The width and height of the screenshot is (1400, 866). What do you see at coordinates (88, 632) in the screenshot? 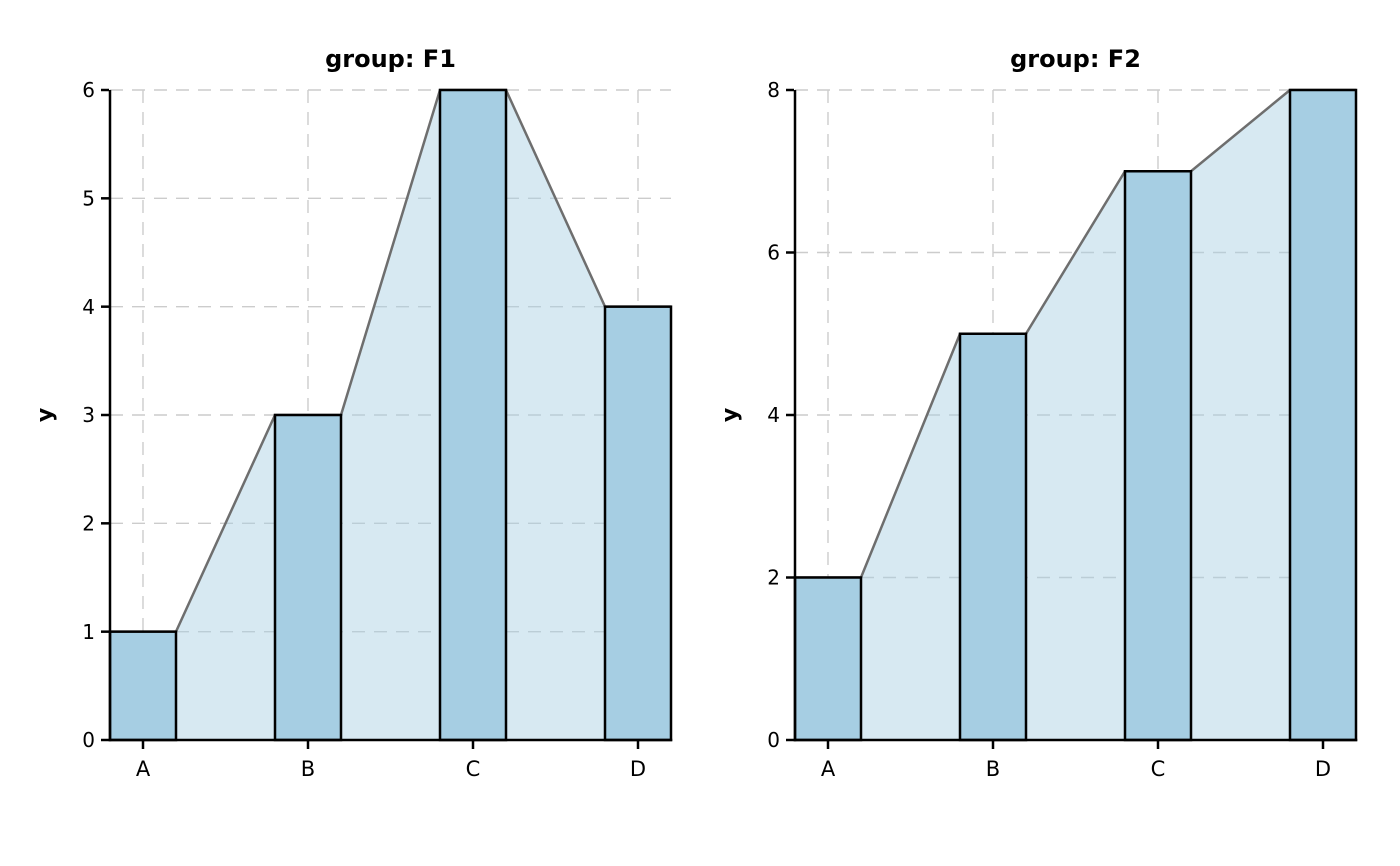
I see `y-tick-label: 1` at bounding box center [88, 632].